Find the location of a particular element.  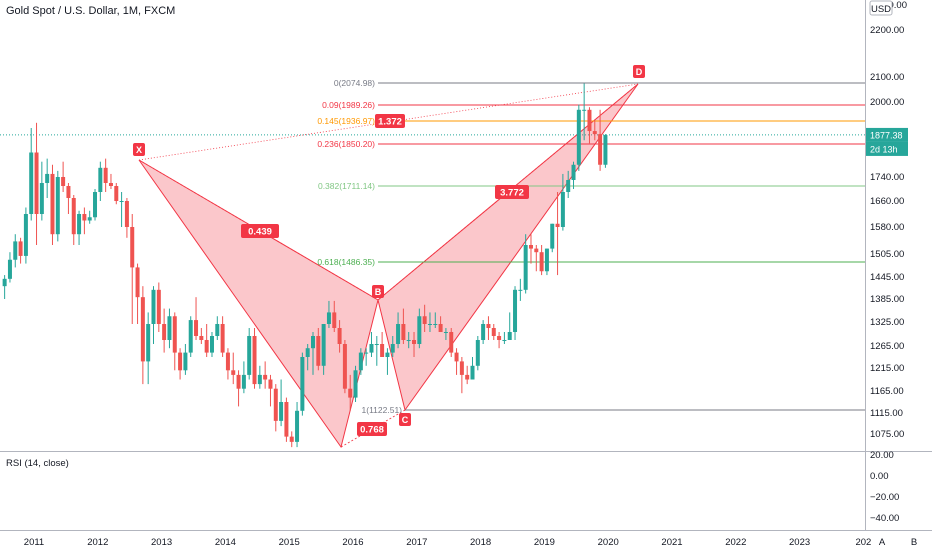

fib-level: 0.09(1989.26) is located at coordinates (593, 105).